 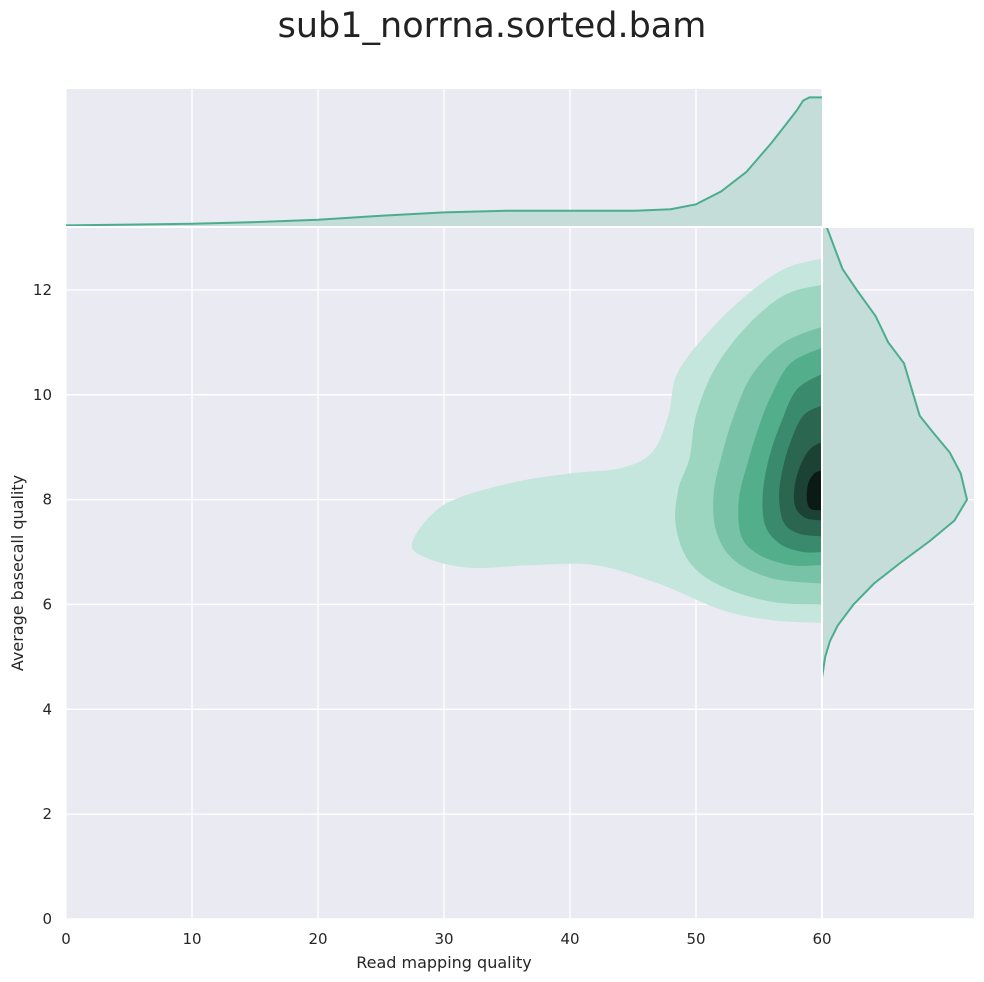 I want to click on top-marginal-kde, so click(x=443, y=162).